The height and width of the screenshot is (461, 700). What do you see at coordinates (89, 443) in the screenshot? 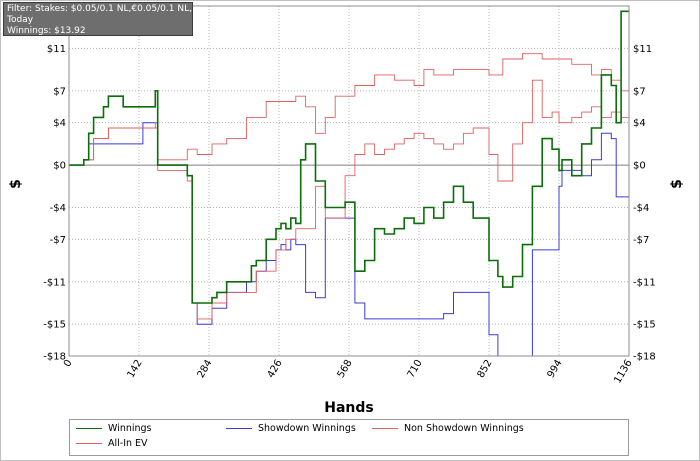
I see `legend-swatch-all-in-ev` at bounding box center [89, 443].